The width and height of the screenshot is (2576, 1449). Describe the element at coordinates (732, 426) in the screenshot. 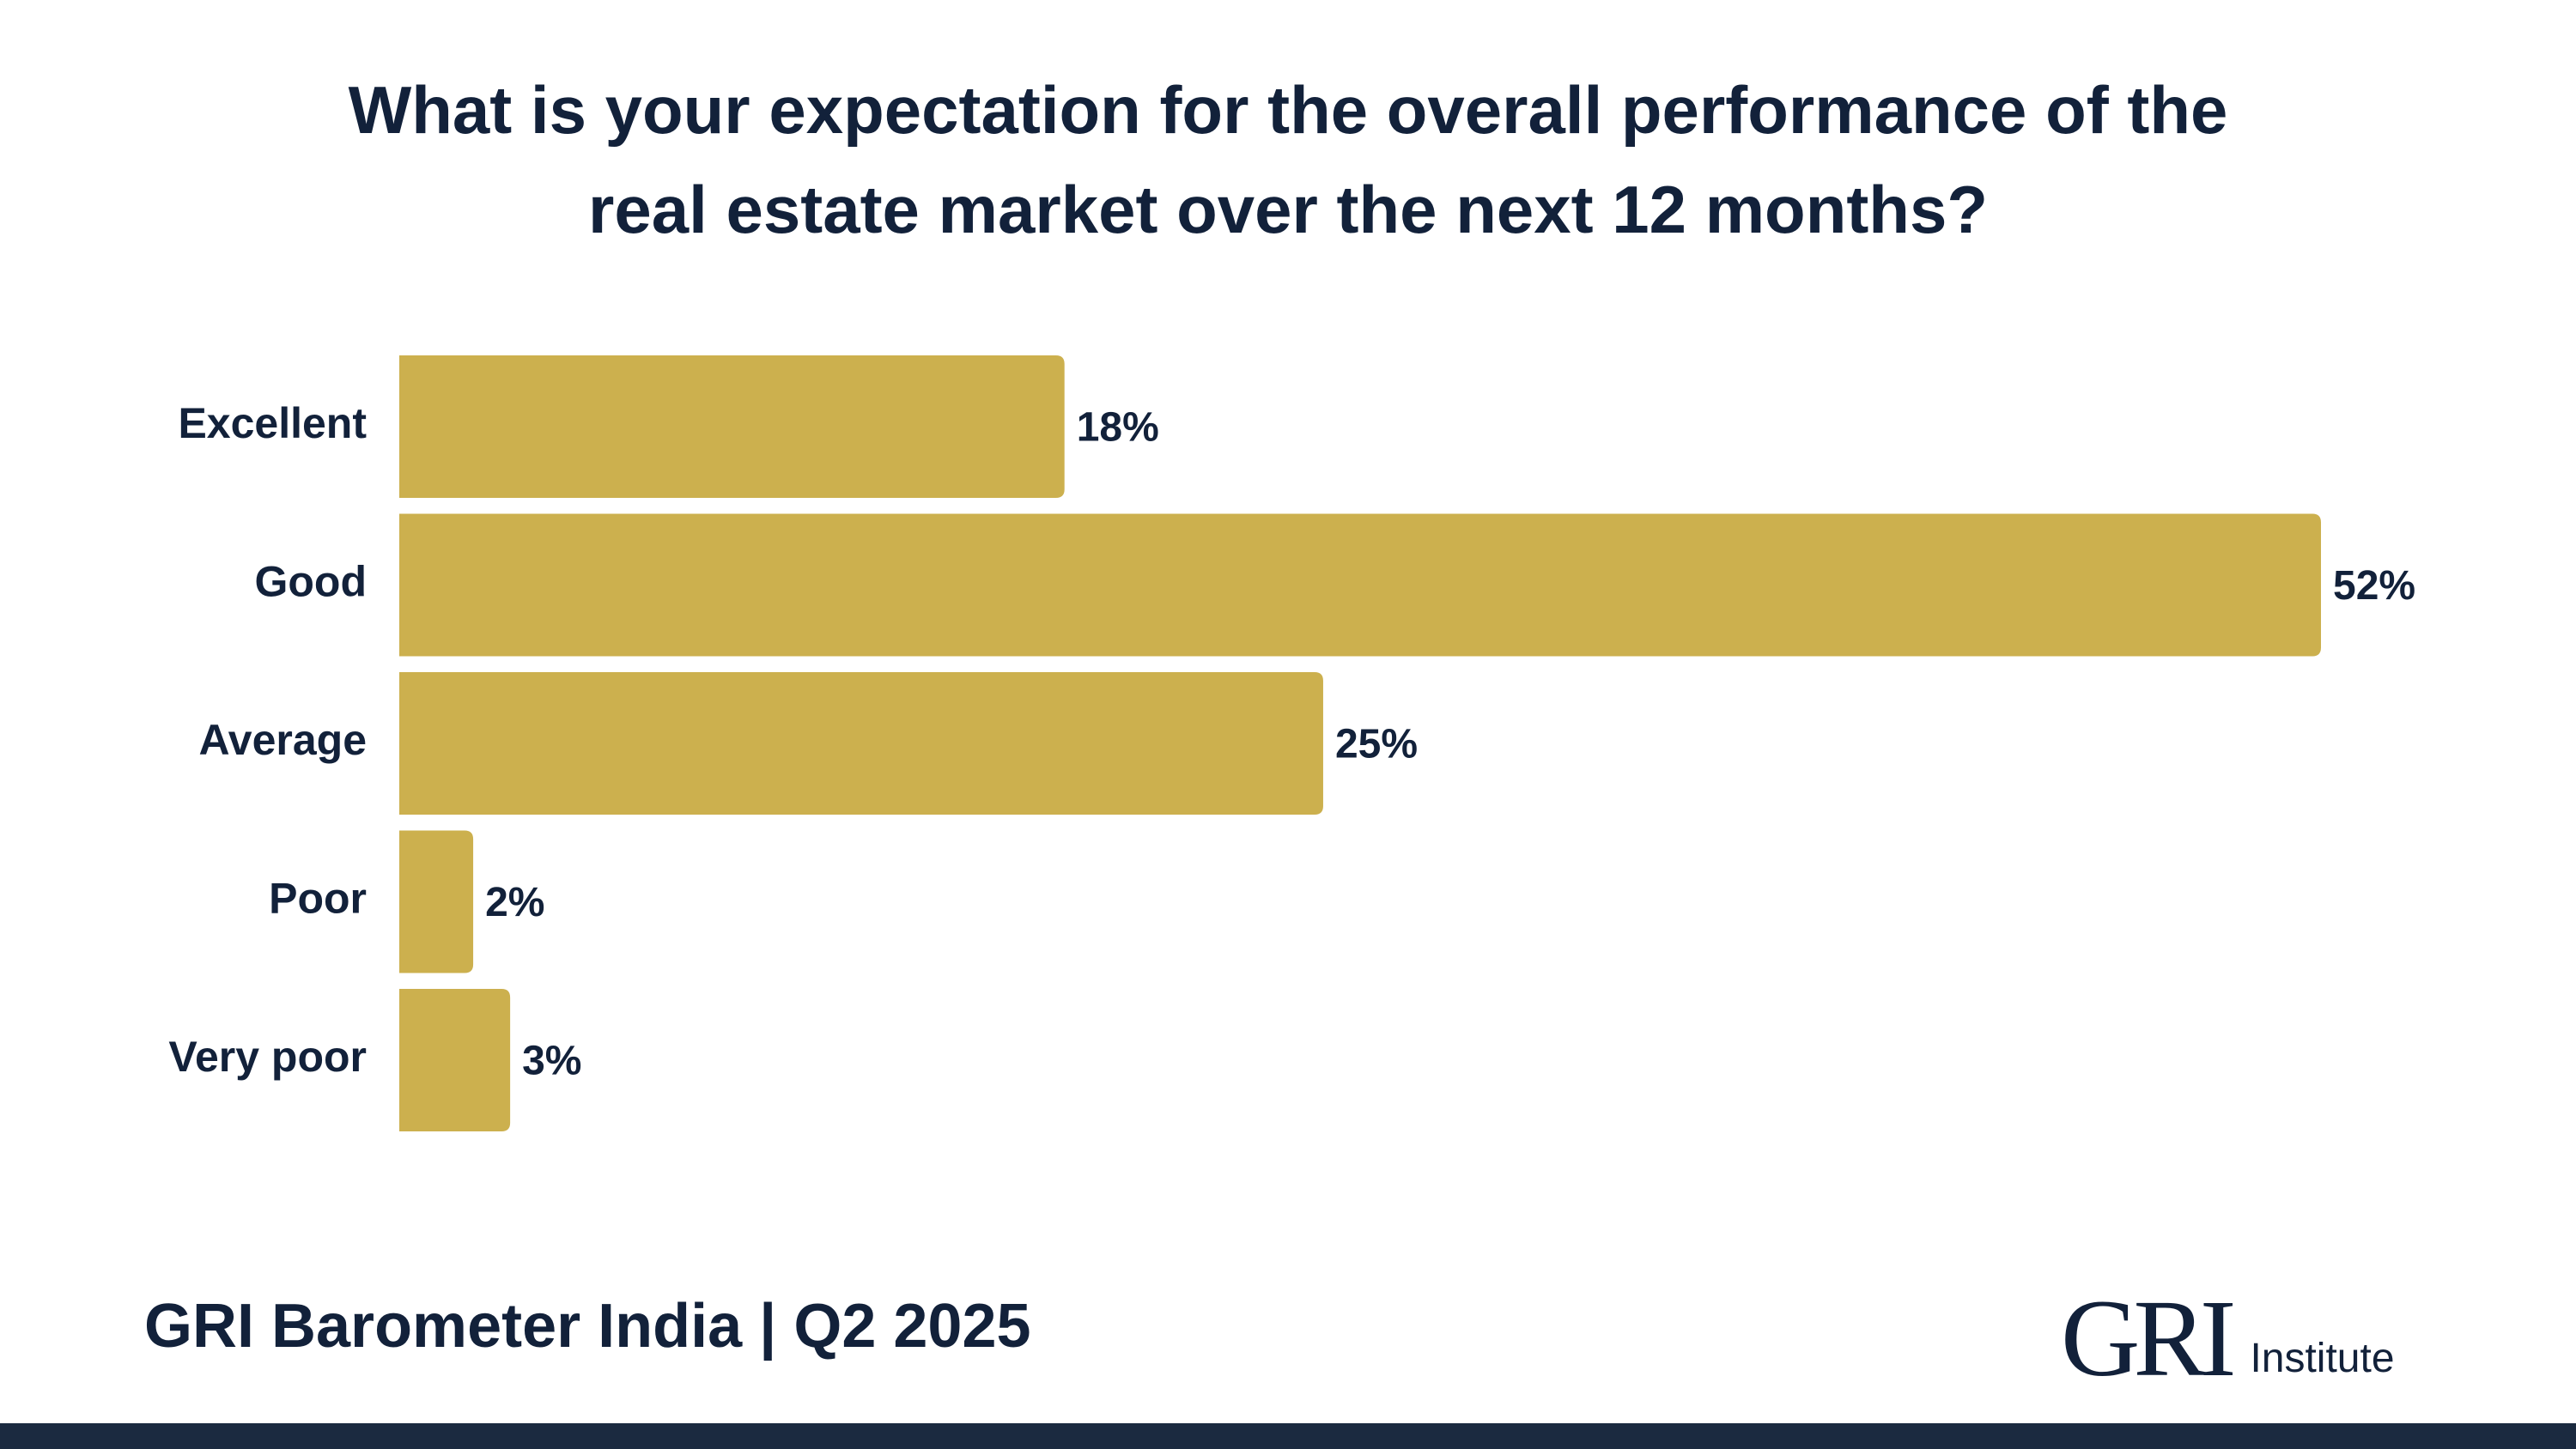

I see `bar-excellent` at that location.